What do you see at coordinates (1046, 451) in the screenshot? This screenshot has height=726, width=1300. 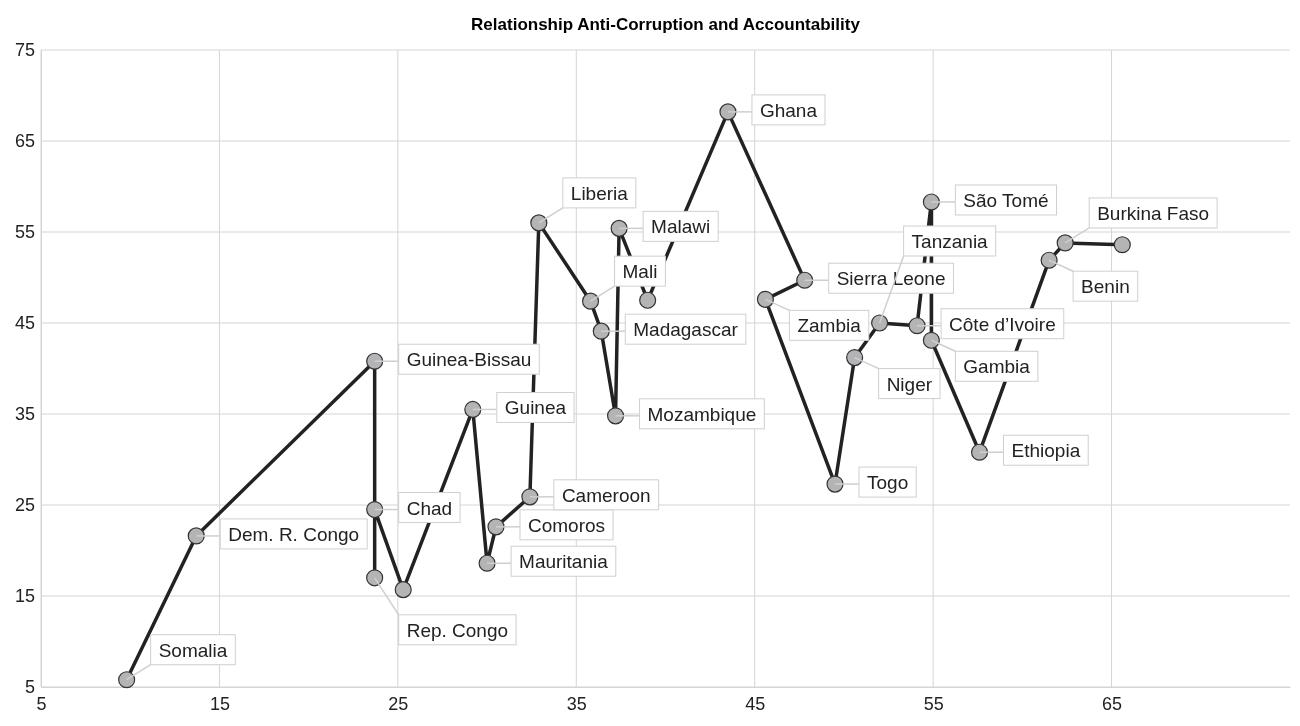 I see `annotation: Ethiopia` at bounding box center [1046, 451].